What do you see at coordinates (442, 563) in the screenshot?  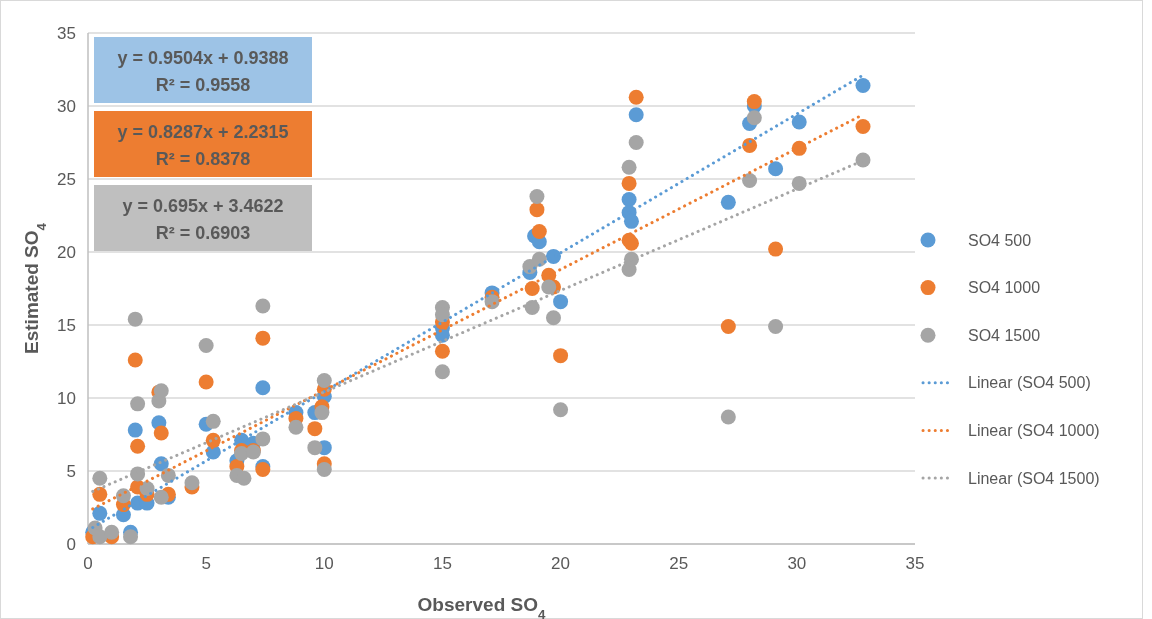 I see `x-tick-label: 15` at bounding box center [442, 563].